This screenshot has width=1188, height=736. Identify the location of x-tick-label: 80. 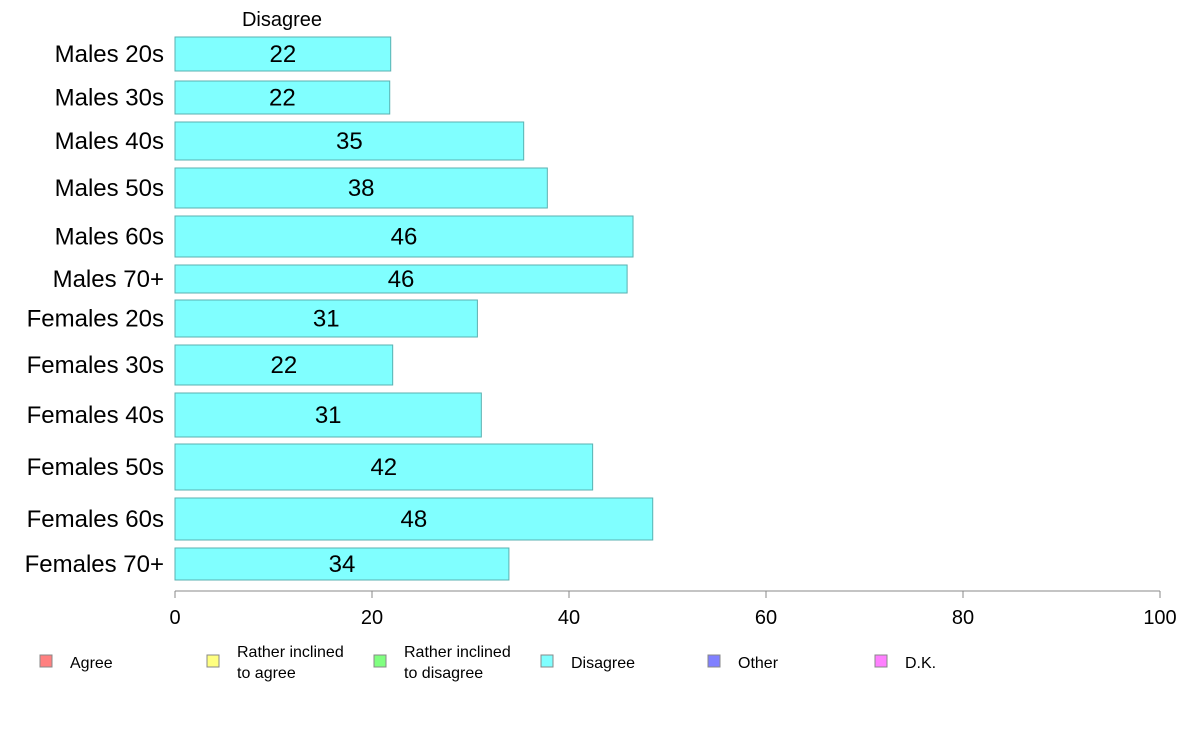
(963, 618).